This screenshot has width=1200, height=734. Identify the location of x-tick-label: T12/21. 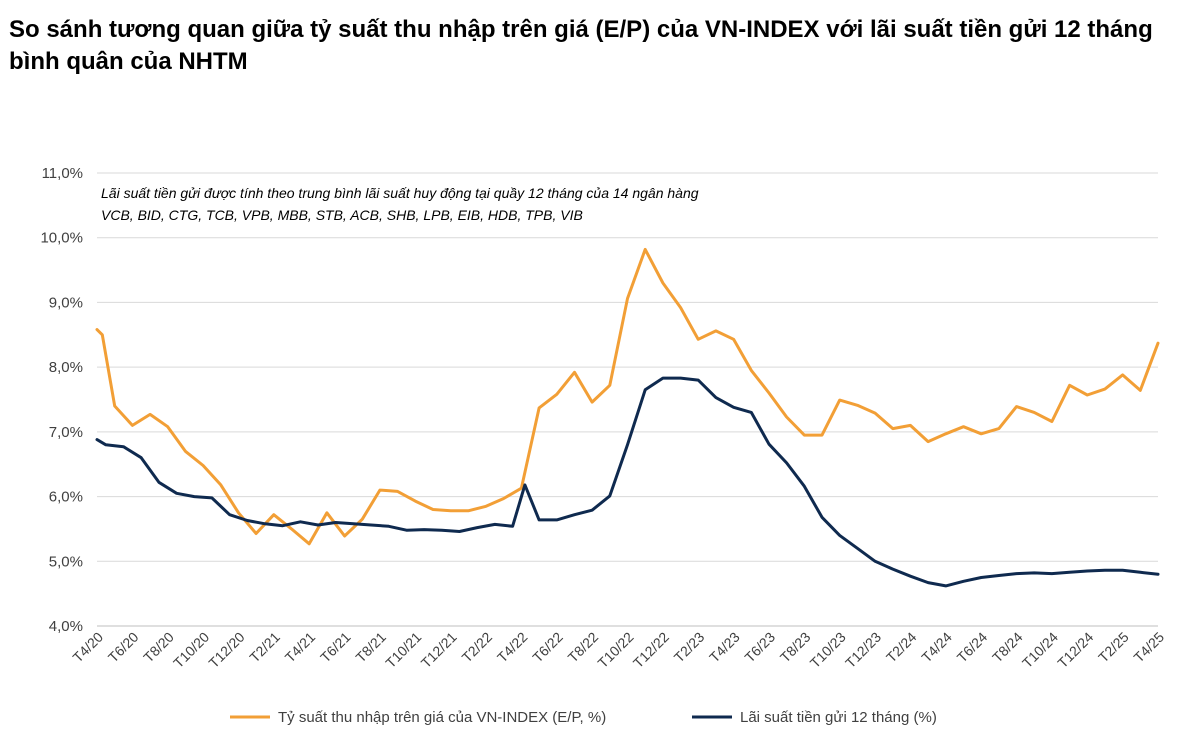
(439, 650).